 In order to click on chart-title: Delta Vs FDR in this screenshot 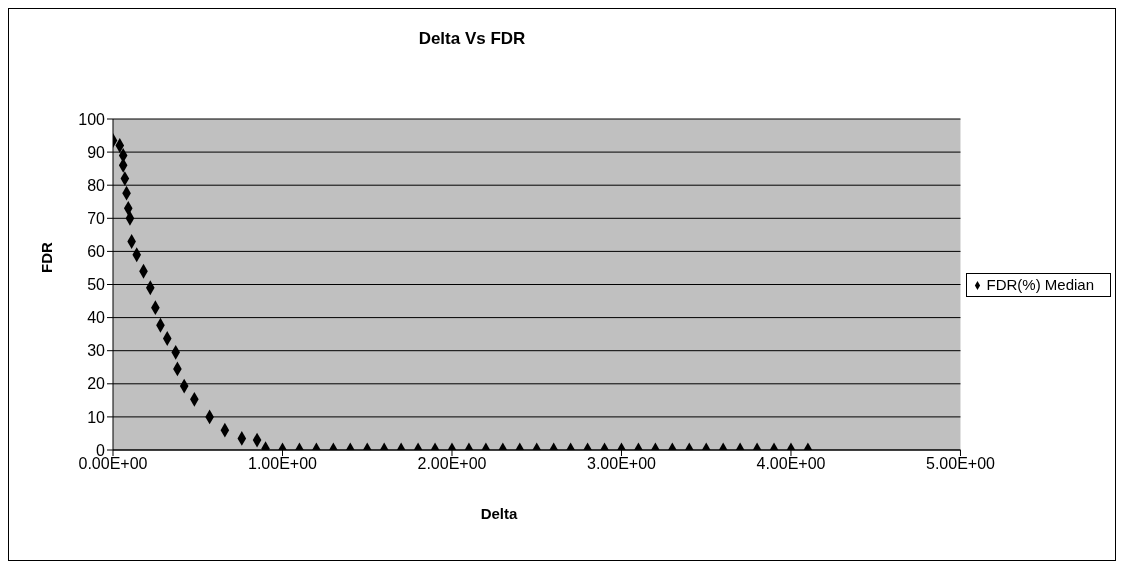, I will do `click(472, 39)`.